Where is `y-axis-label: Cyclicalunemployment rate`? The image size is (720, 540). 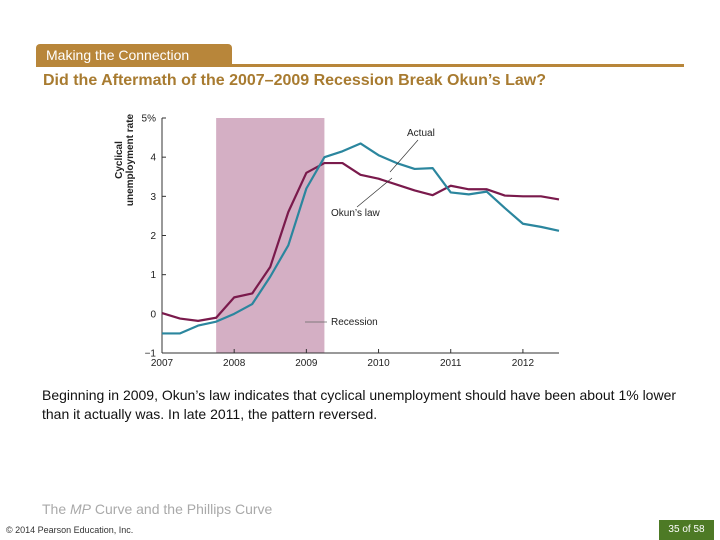 y-axis-label: Cyclicalunemployment rate is located at coordinates (125, 159).